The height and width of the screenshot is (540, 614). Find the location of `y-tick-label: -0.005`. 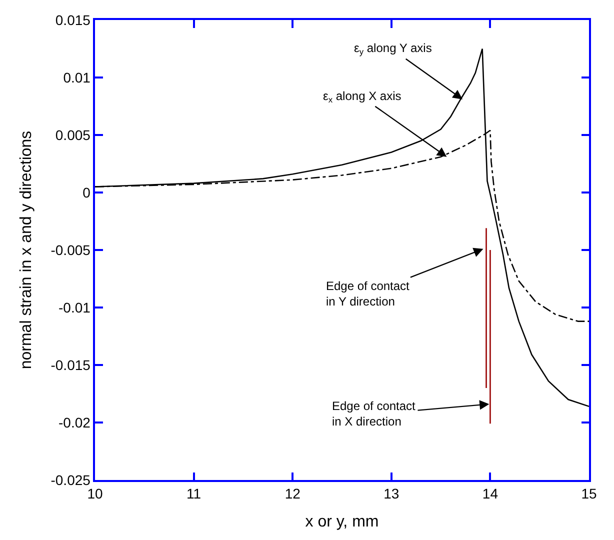

y-tick-label: -0.005 is located at coordinates (70, 250).